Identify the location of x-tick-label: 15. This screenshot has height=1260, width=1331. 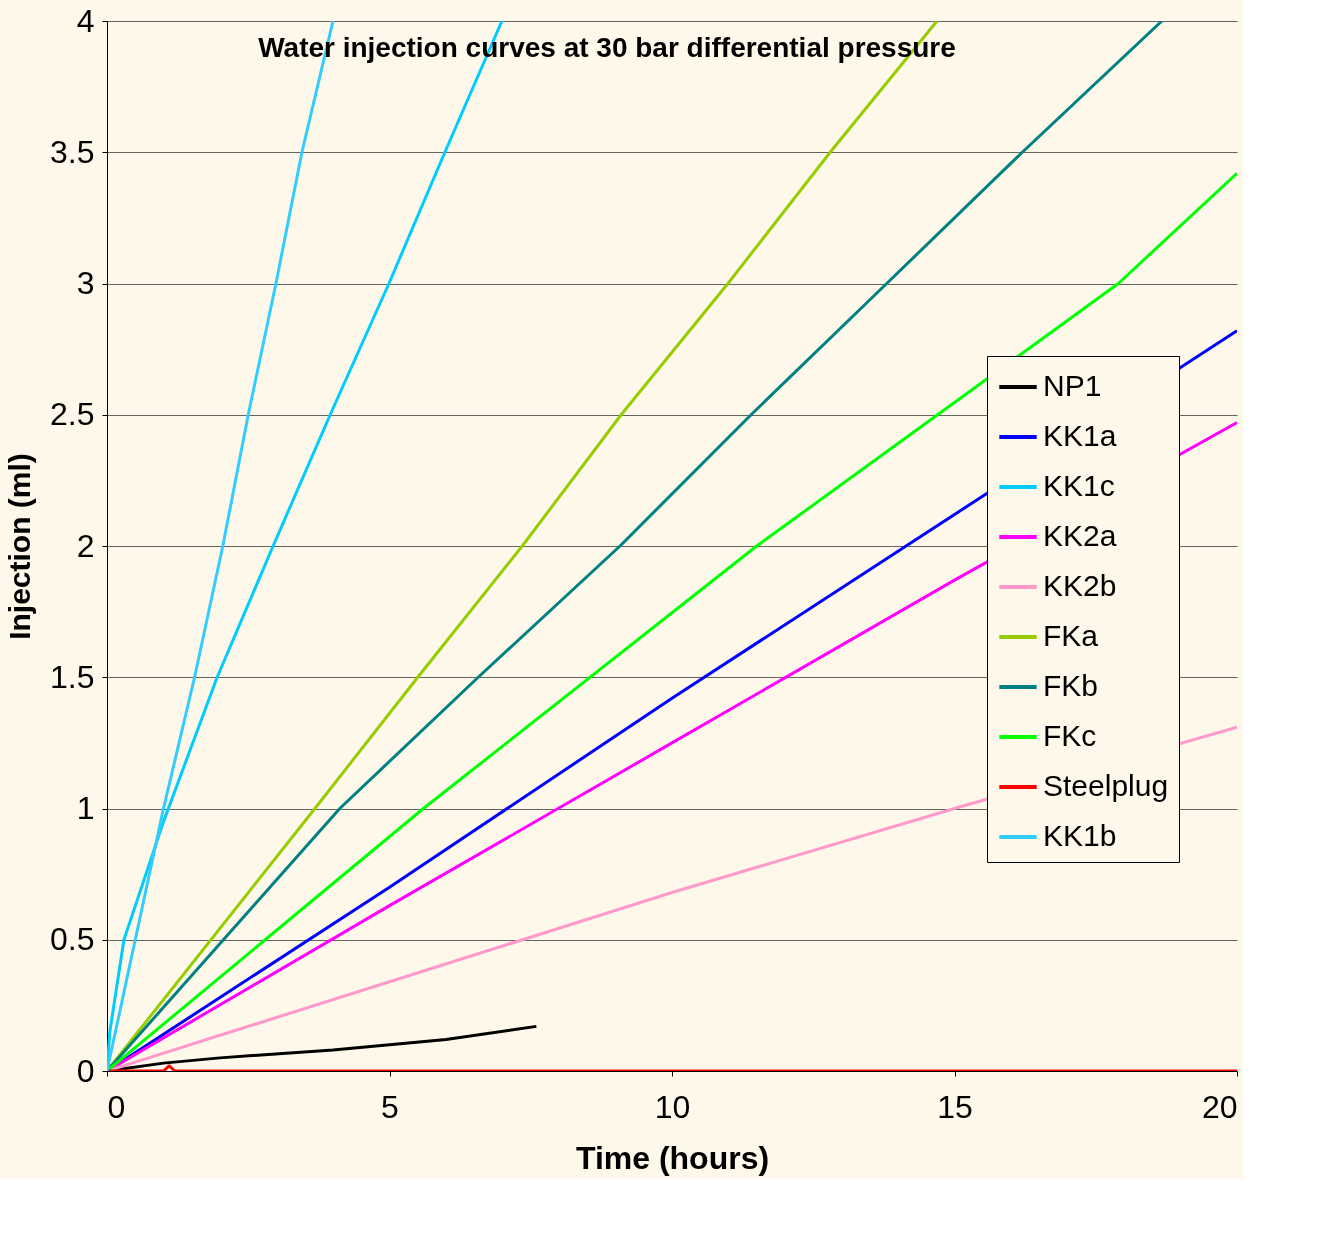
(955, 1106).